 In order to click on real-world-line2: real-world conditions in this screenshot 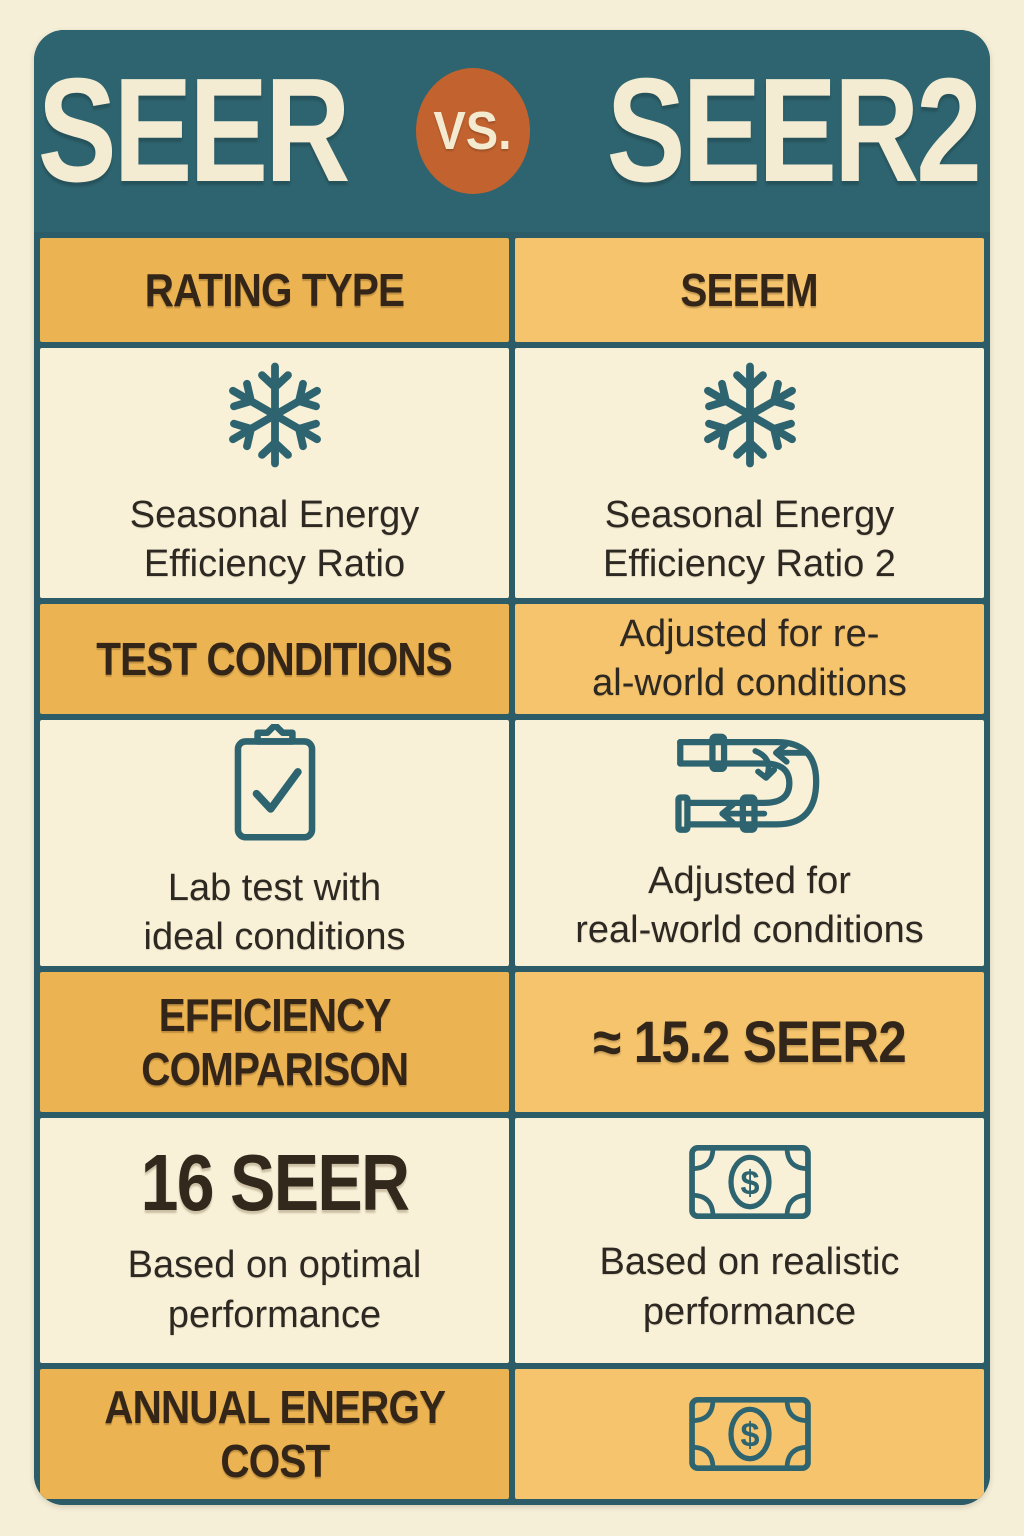, I will do `click(749, 930)`.